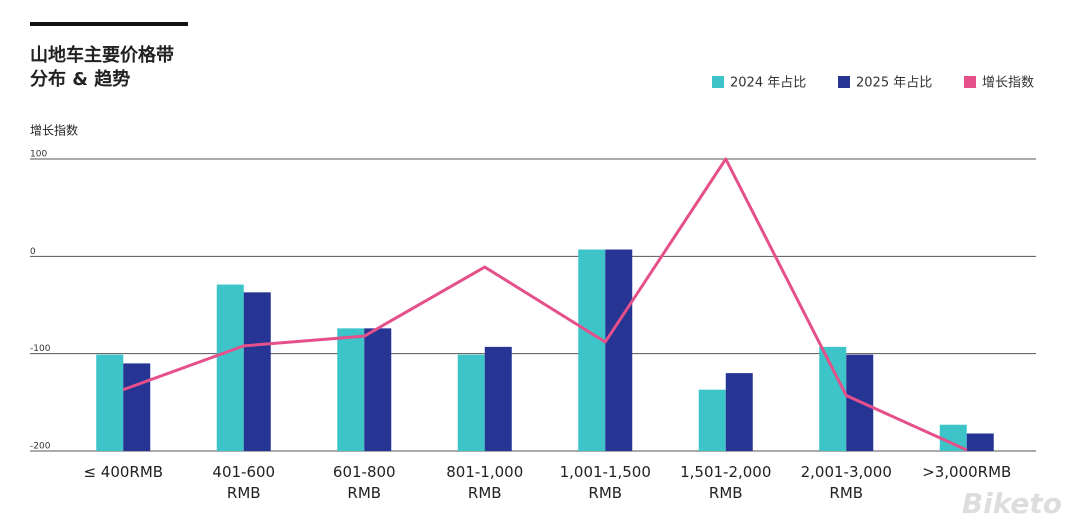  I want to click on x-tick-label: 2,001-3,000 RMB, so click(846, 482).